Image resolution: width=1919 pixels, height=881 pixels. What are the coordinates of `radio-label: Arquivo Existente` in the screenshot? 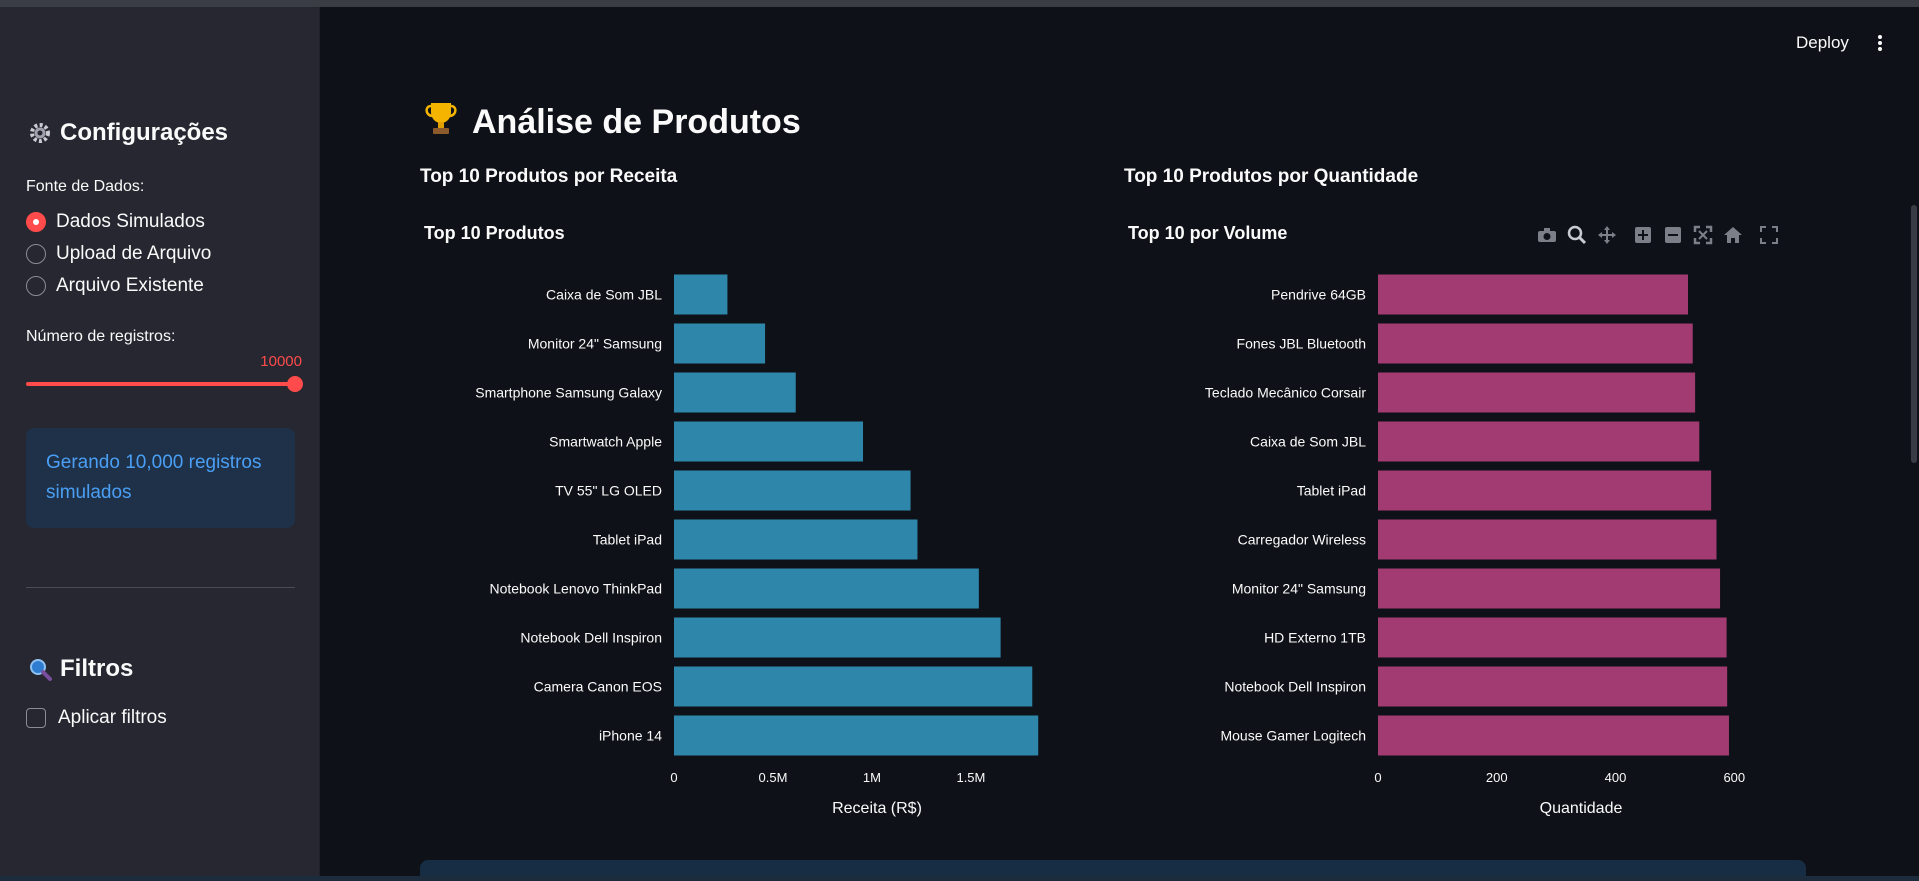 It's located at (130, 285).